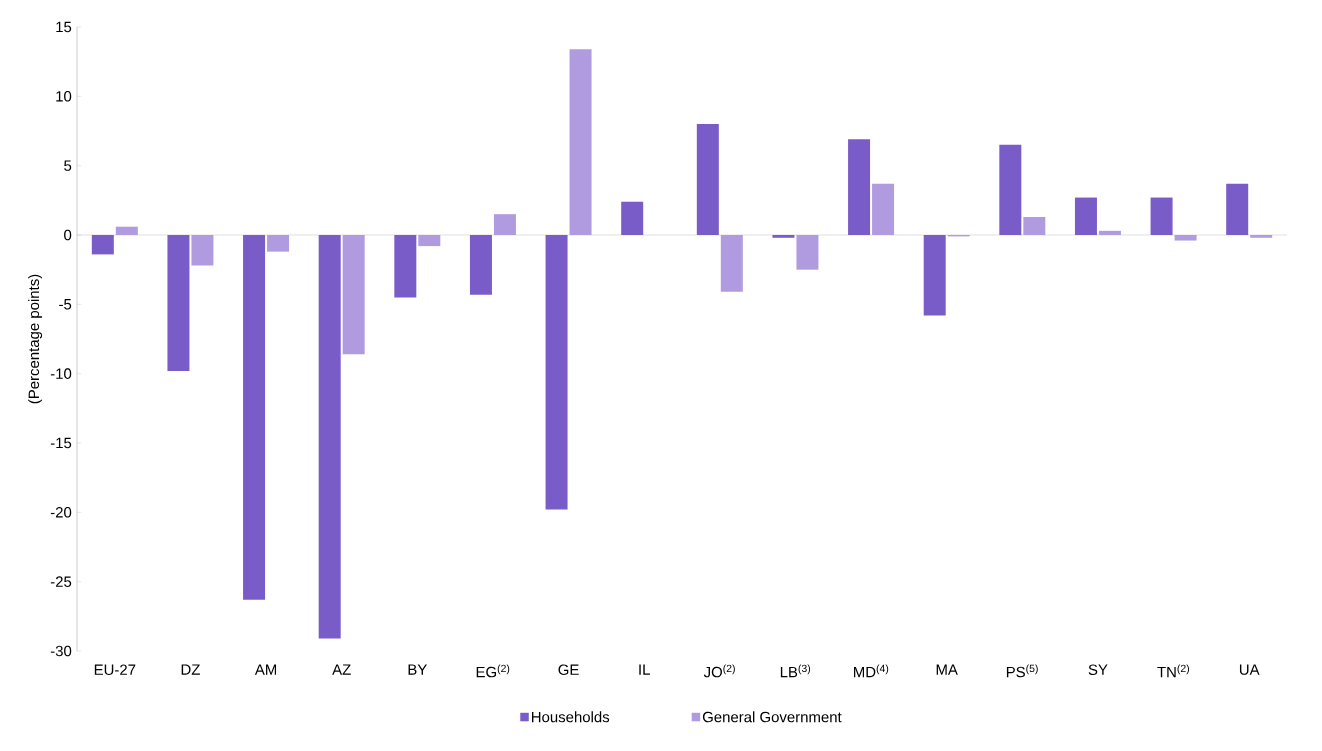 The height and width of the screenshot is (751, 1322). What do you see at coordinates (719, 671) in the screenshot?
I see `x-tick-label: JO$^{(2)}$` at bounding box center [719, 671].